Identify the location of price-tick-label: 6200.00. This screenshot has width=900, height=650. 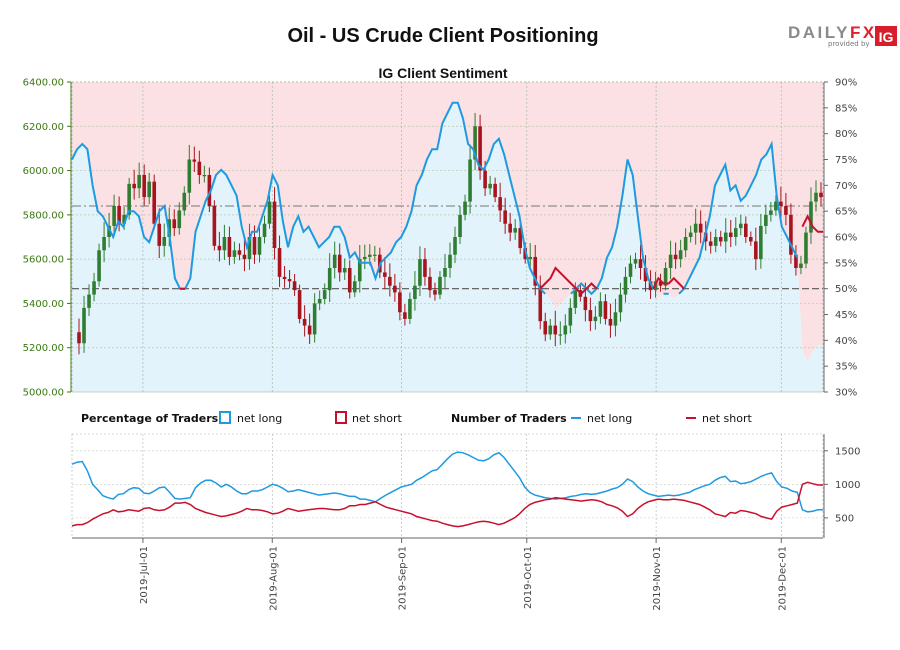
(43, 127).